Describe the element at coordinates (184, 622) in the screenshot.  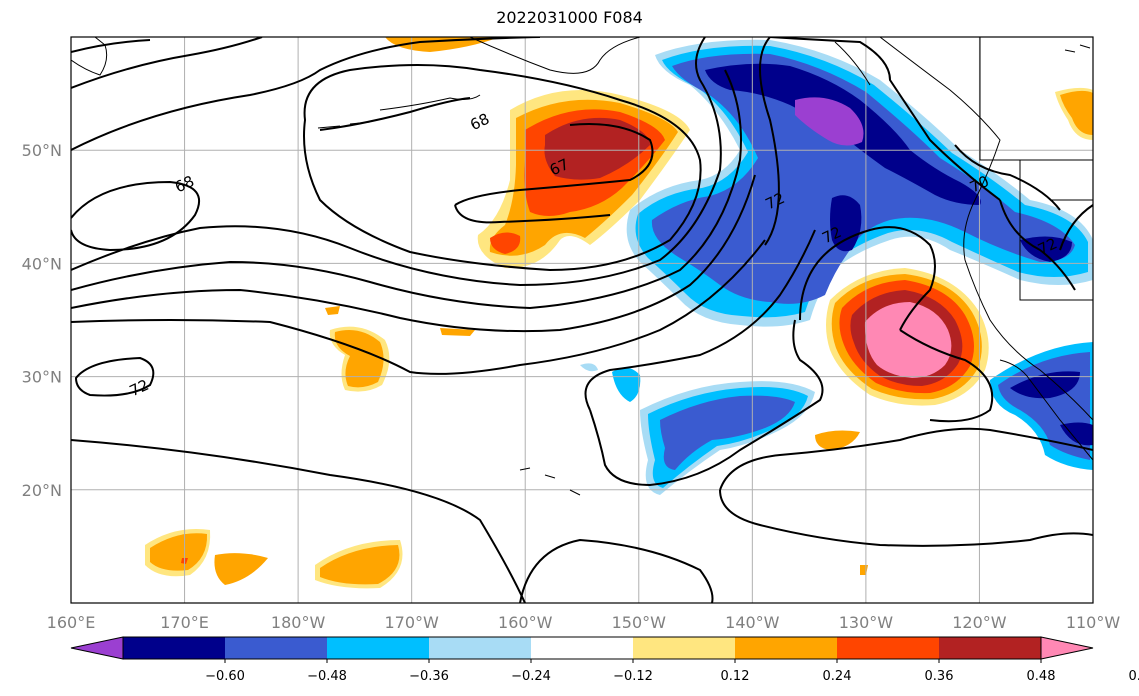
I see `longitude-tick-label: 170°E` at that location.